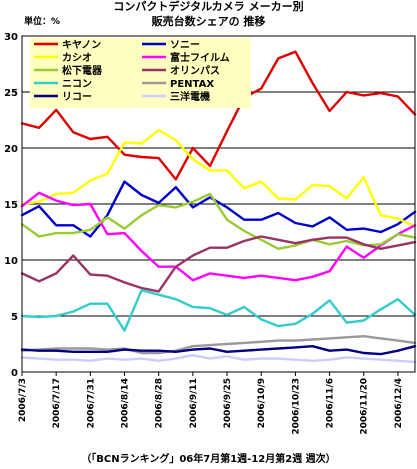 The height and width of the screenshot is (469, 417). I want to click on y-tick-label: 5, so click(14, 317).